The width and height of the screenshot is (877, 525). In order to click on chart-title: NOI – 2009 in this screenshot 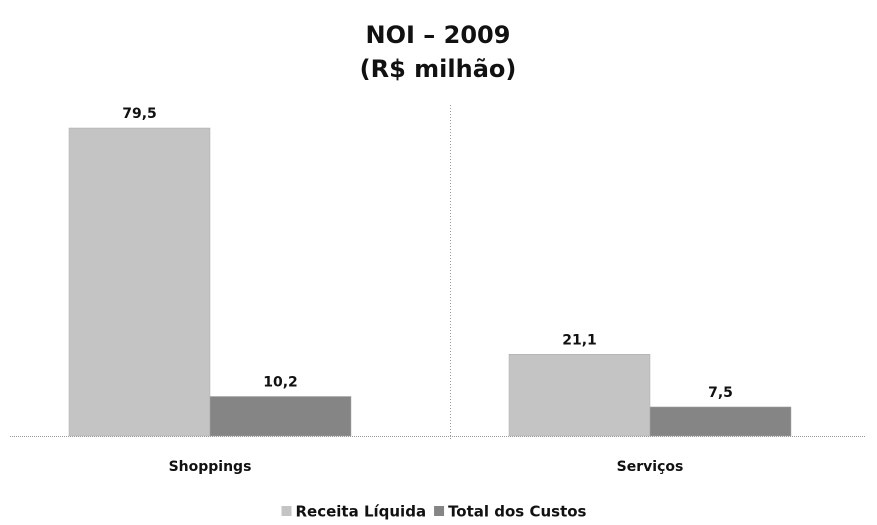, I will do `click(438, 35)`.